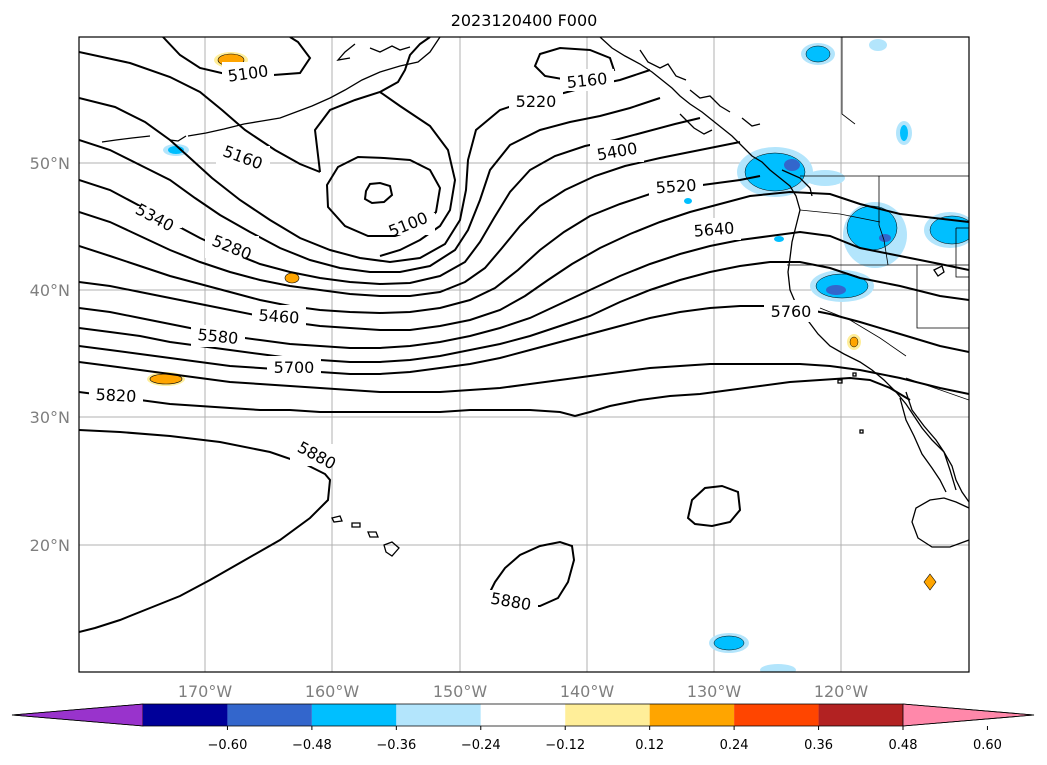 The image size is (1047, 765). Describe the element at coordinates (587, 80) in the screenshot. I see `contour-label: 5160` at that location.